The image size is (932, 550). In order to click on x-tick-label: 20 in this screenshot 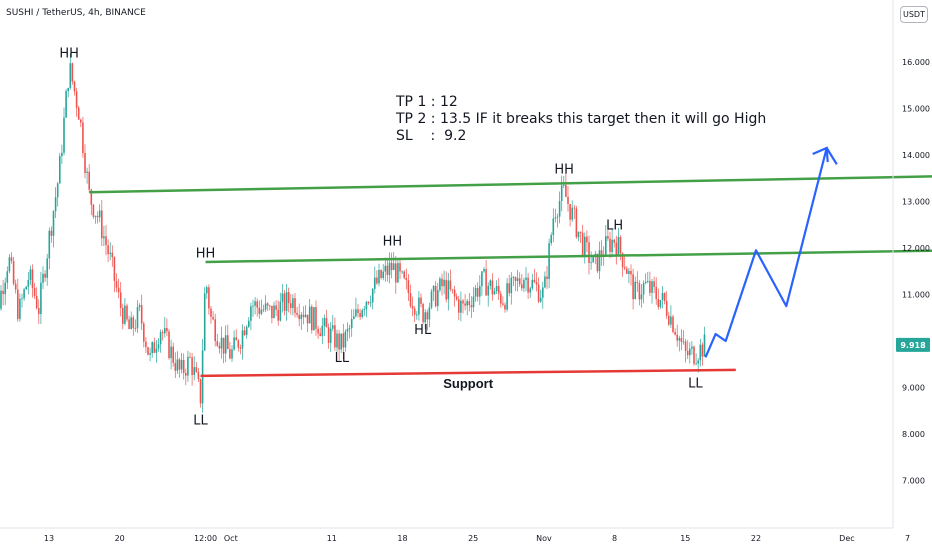, I will do `click(120, 538)`.